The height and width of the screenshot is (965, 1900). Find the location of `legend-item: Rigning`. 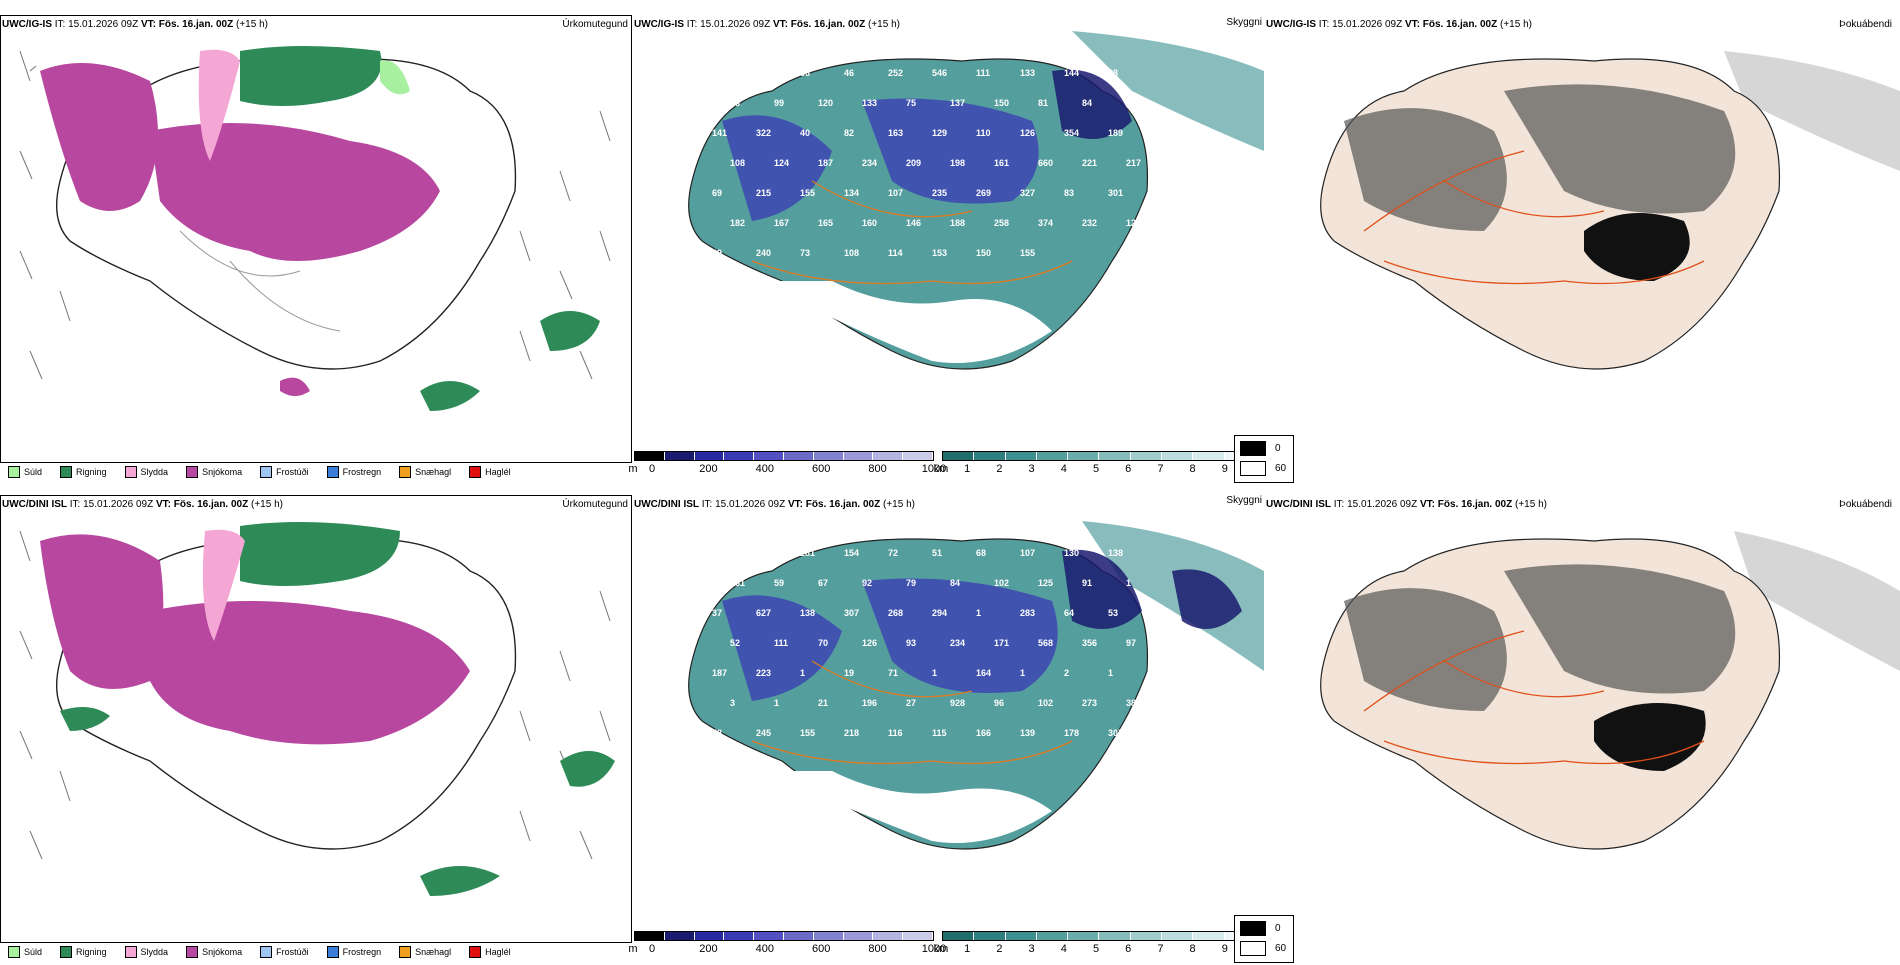

legend-item: Rigning is located at coordinates (83, 472).